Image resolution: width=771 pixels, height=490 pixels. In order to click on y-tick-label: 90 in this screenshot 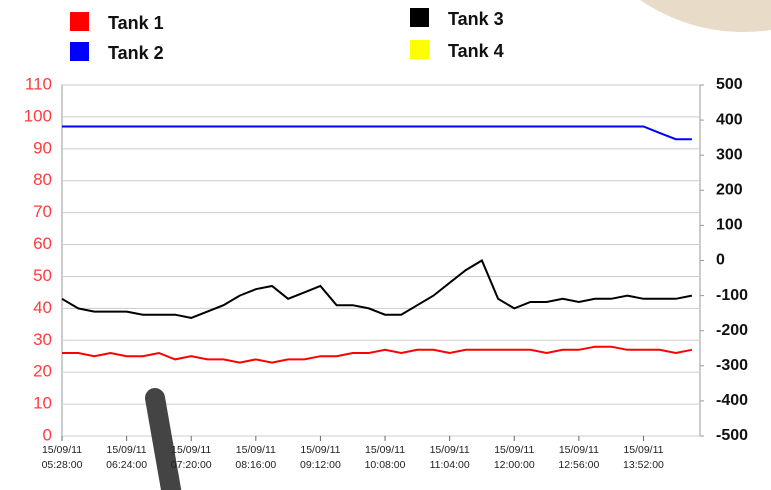, I will do `click(42, 147)`.